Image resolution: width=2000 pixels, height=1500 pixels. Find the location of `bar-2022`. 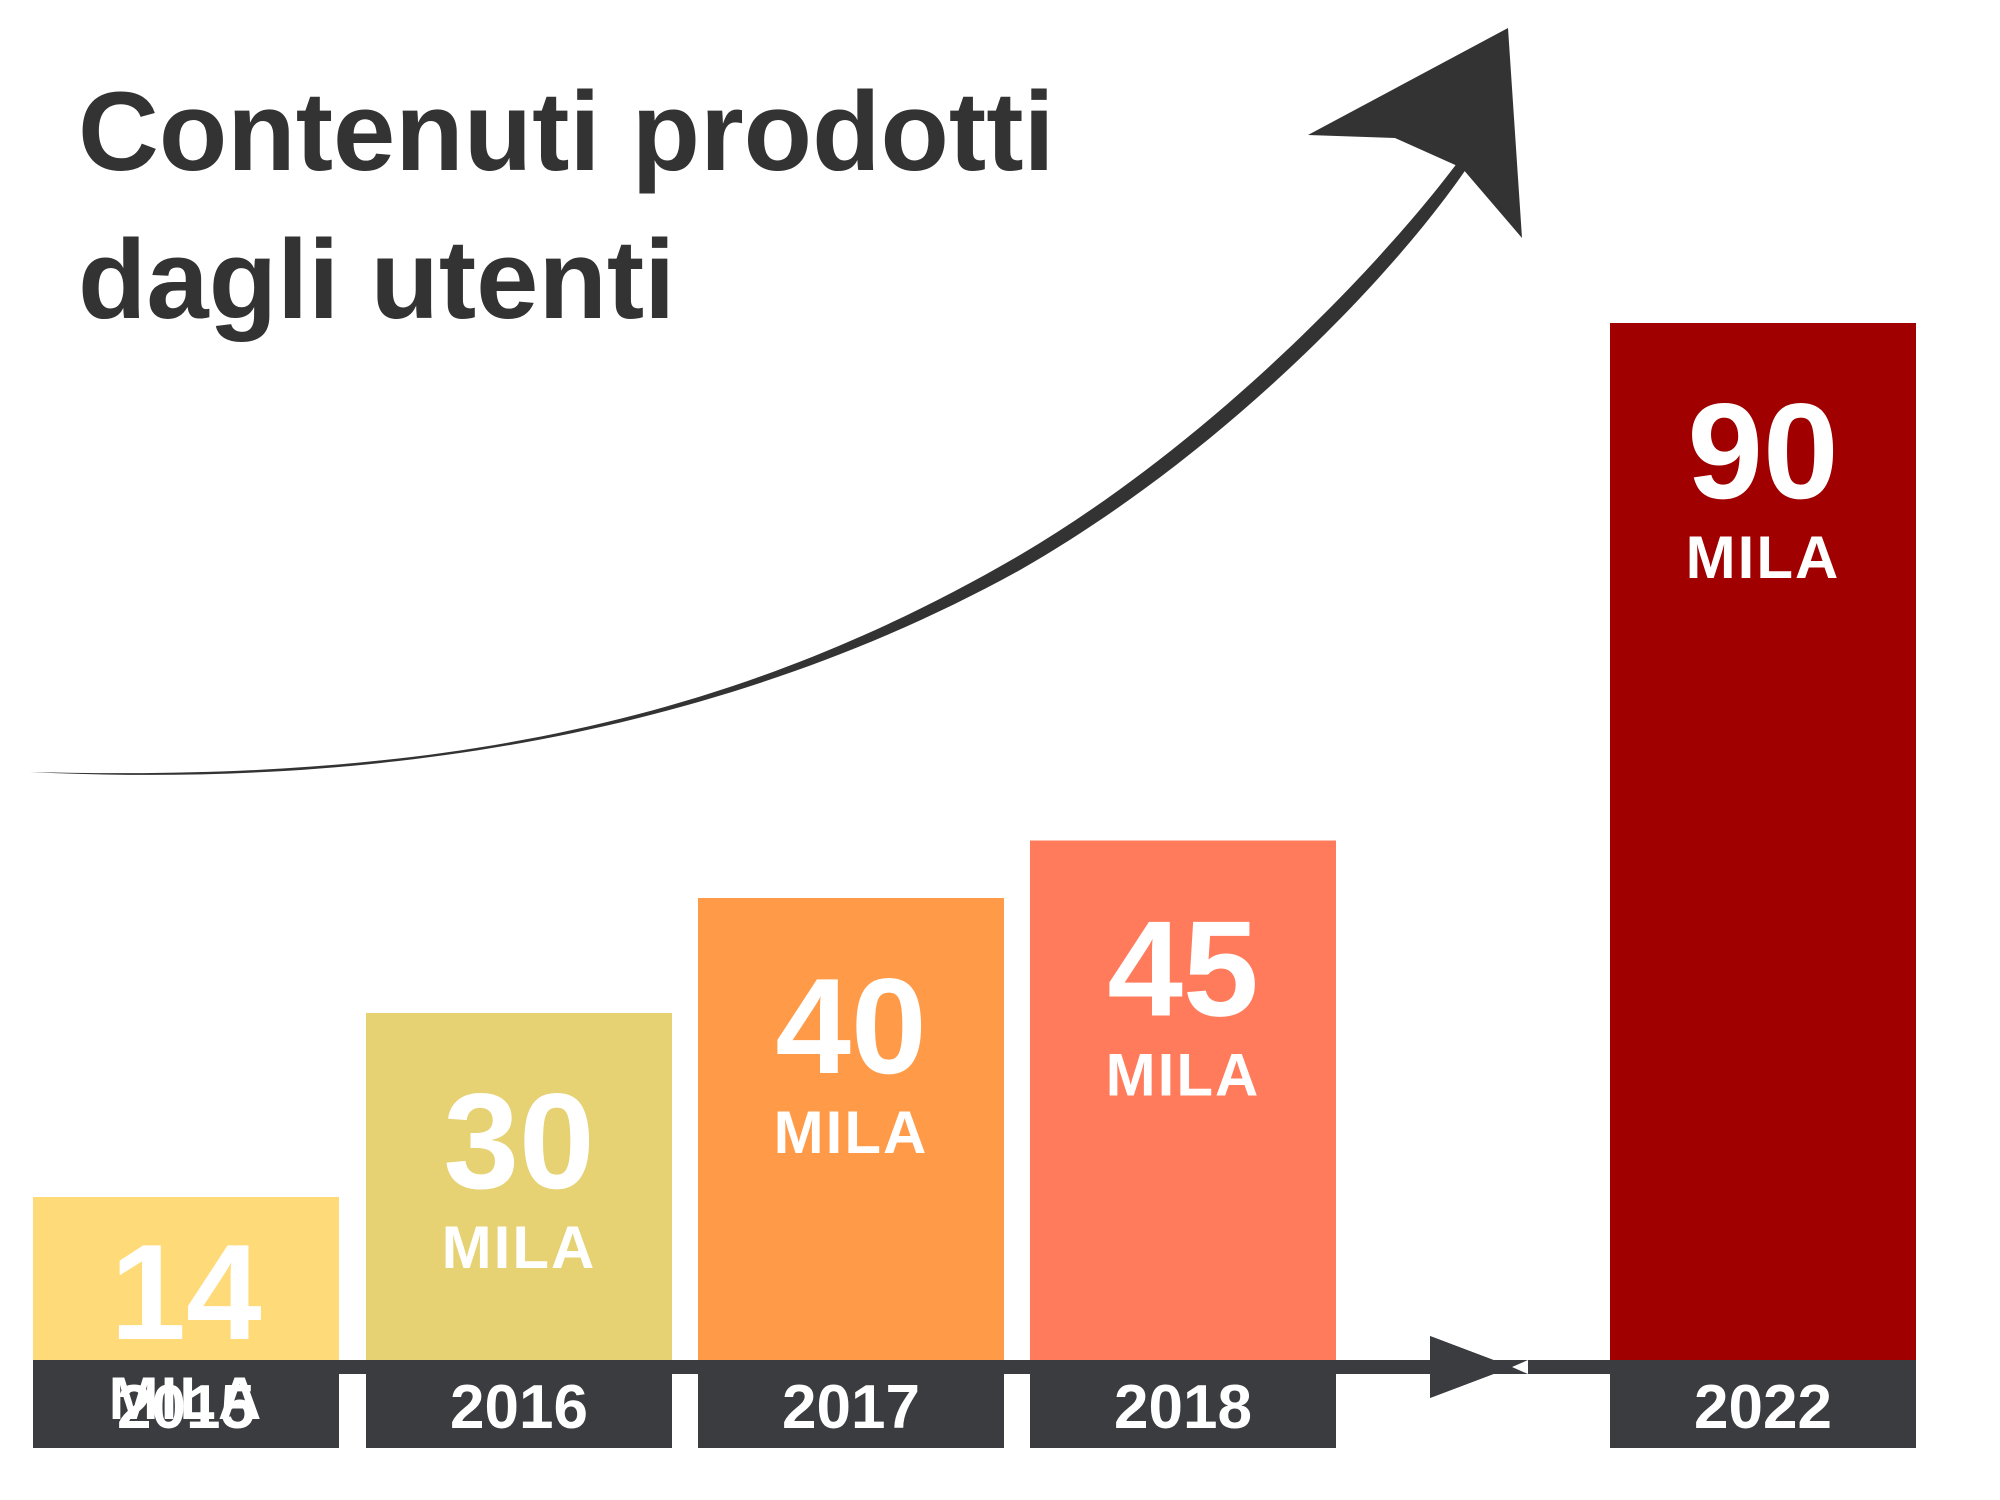

bar-2022 is located at coordinates (1763, 841).